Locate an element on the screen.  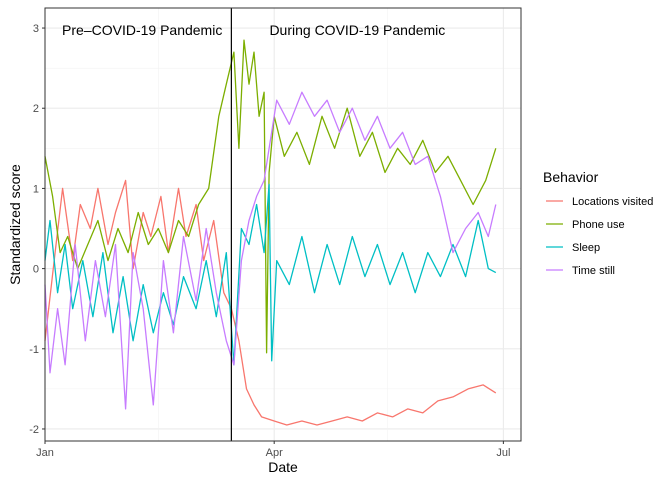
legend-label: Phone use is located at coordinates (598, 225).